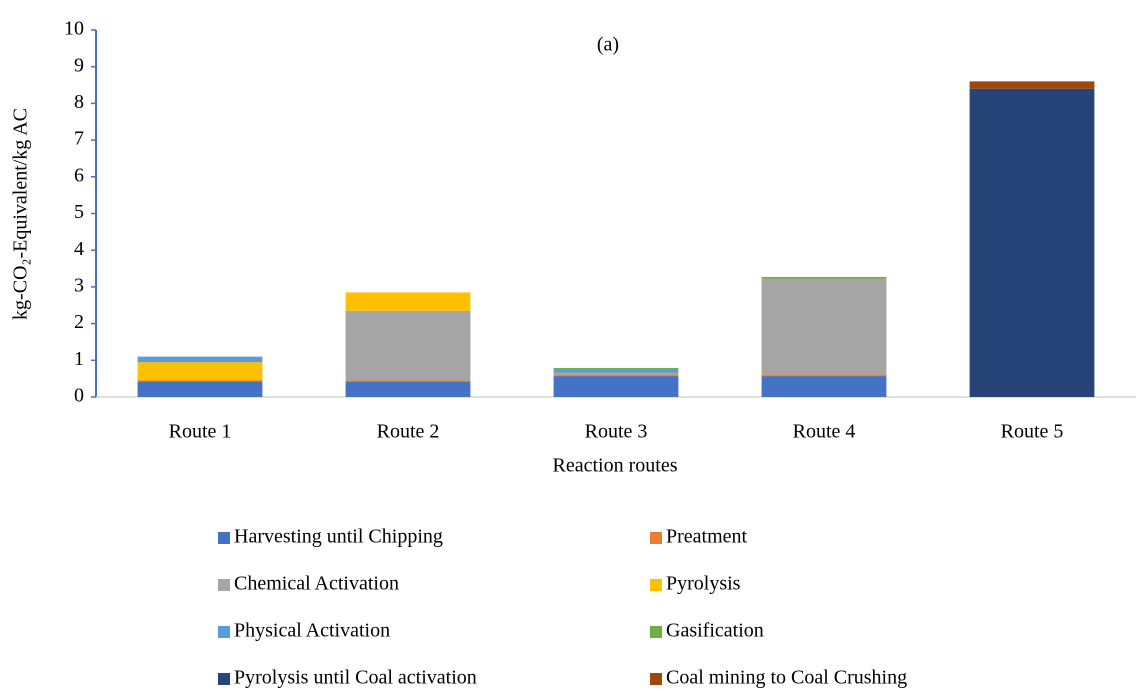  Describe the element at coordinates (615, 466) in the screenshot. I see `x-axis-label: Reaction routes` at that location.